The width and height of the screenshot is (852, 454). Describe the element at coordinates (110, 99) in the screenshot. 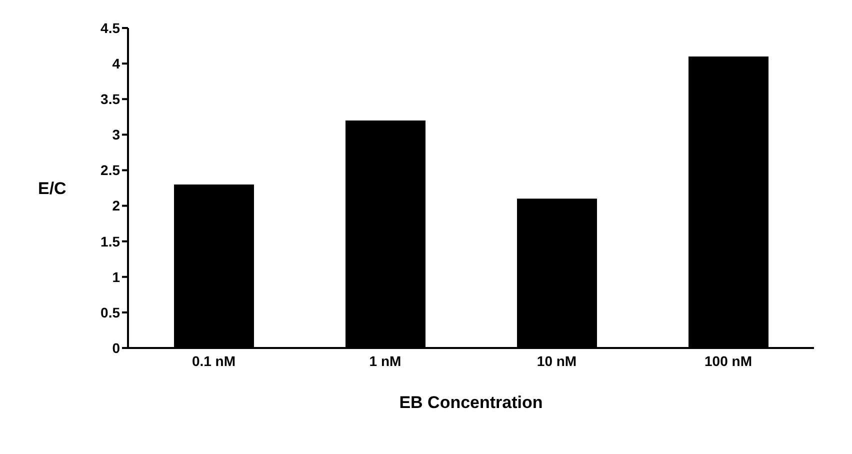

I see `y-tick-label: 3.5` at that location.